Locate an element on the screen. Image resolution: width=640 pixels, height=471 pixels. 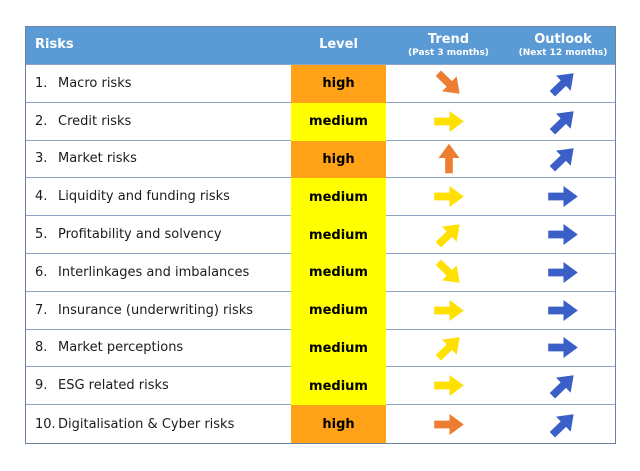
risk-name-cell: 4. Liquidity and funding risks is located at coordinates (158, 197).